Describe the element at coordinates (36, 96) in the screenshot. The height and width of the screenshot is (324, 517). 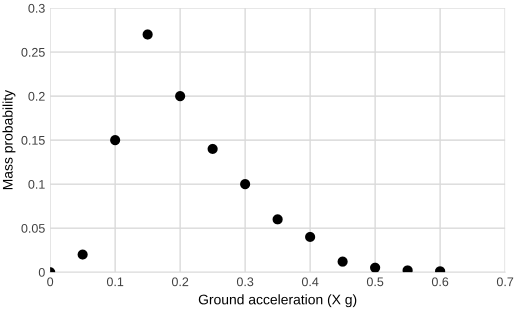
I see `y-tick-label: 0.2` at that location.